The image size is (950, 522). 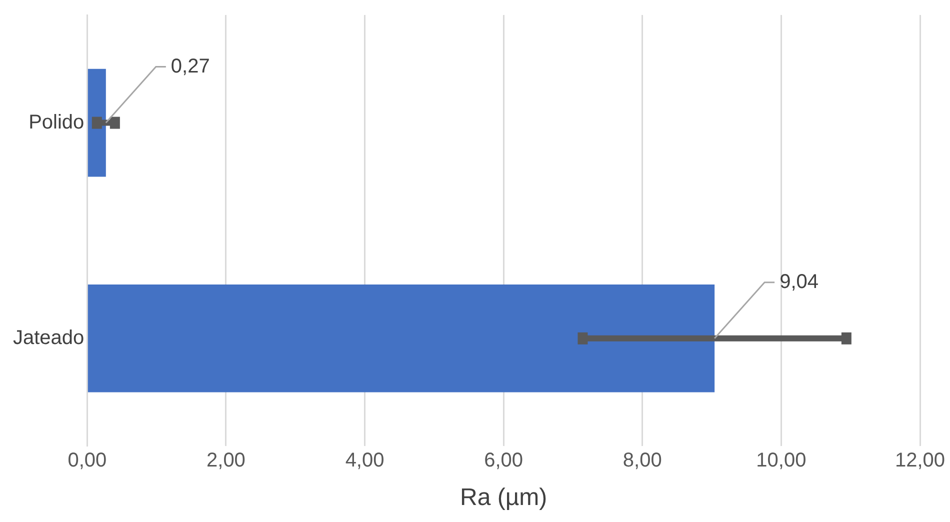 What do you see at coordinates (799, 281) in the screenshot?
I see `data-label: 9,04` at bounding box center [799, 281].